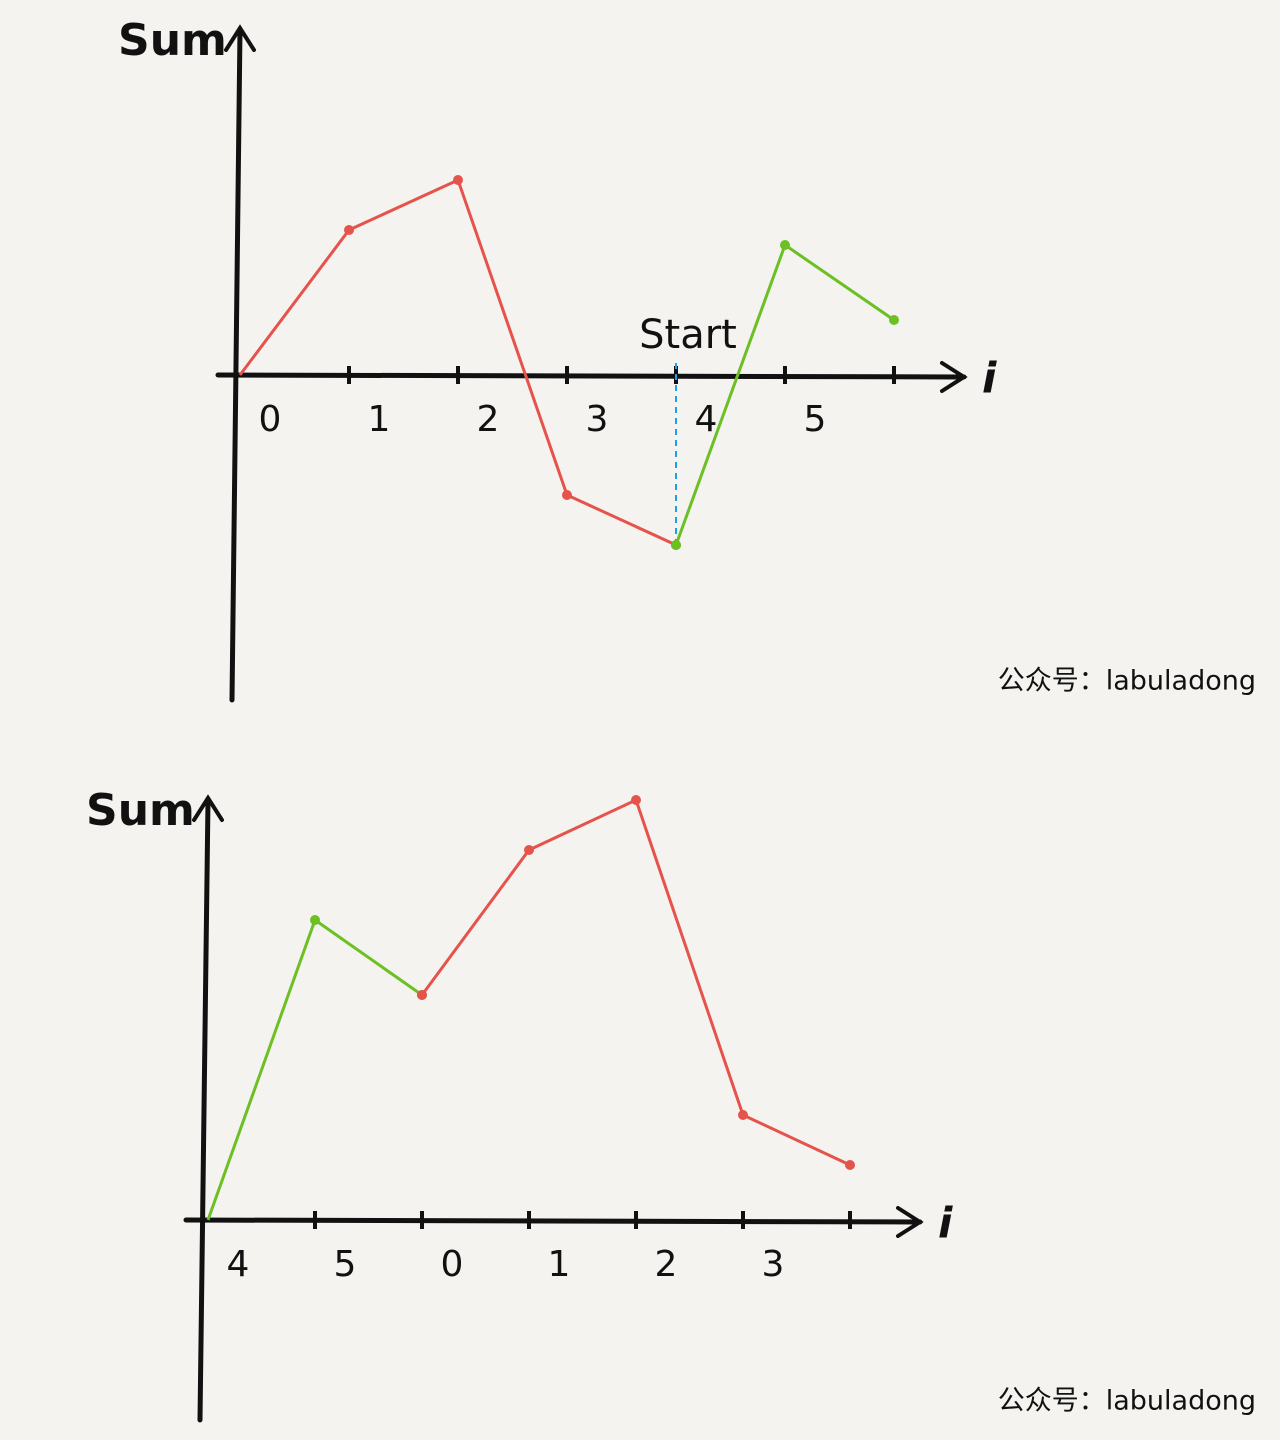 Image resolution: width=1280 pixels, height=1440 pixels. Describe the element at coordinates (688, 335) in the screenshot. I see `start-label: Start` at that location.